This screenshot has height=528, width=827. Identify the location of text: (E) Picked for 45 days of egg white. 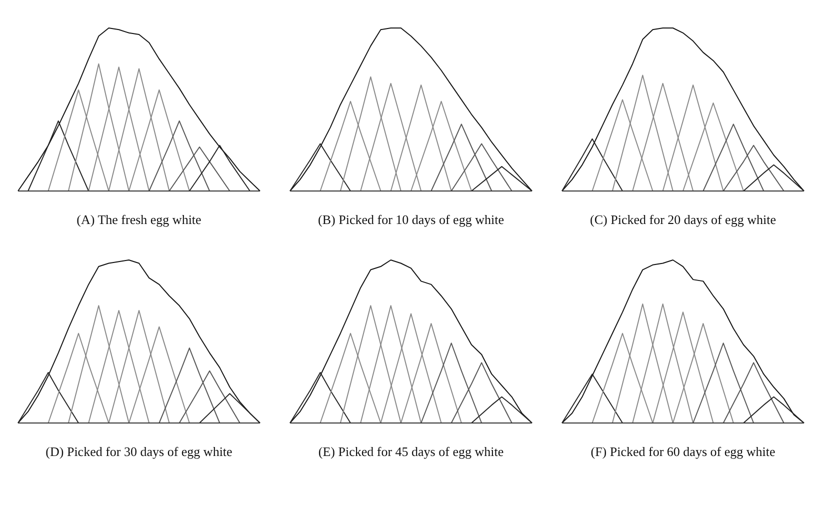
(411, 452).